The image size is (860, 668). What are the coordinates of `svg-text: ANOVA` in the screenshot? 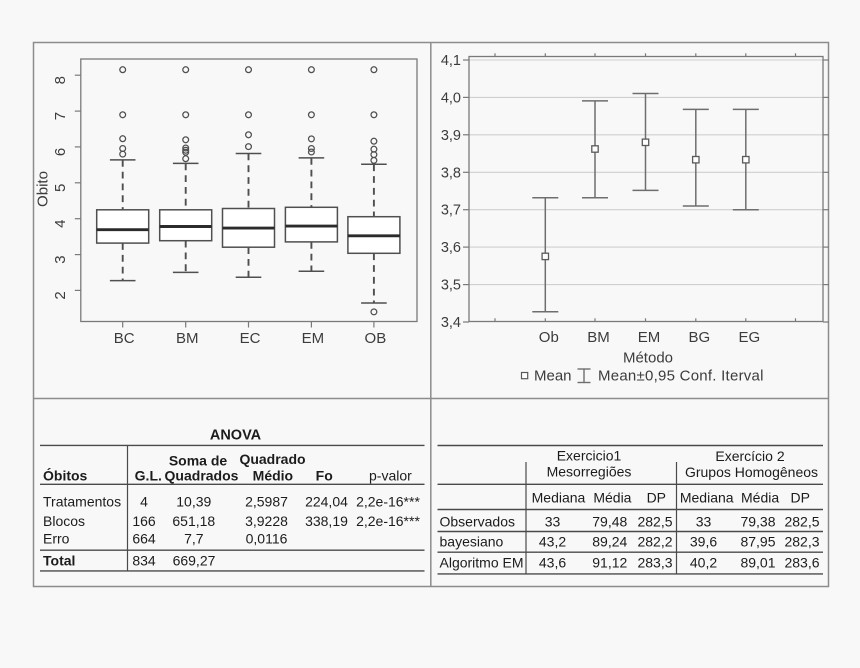 It's located at (236, 436).